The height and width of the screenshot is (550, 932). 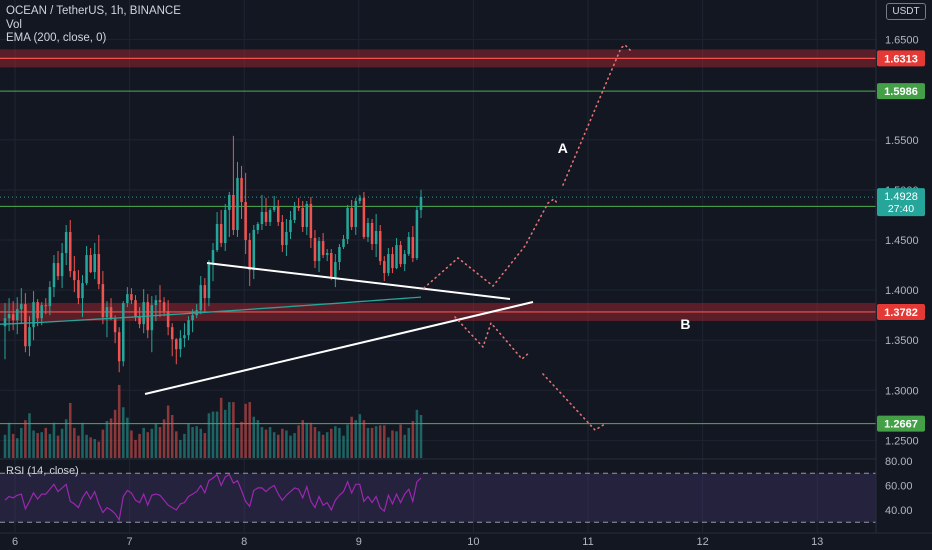 I want to click on rsi-tick-label: 40.00, so click(x=899, y=511).